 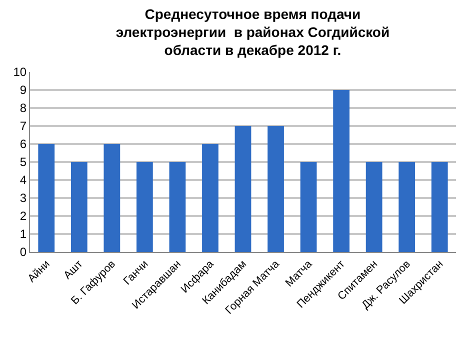 What do you see at coordinates (253, 32) in the screenshot?
I see `chart-title: Среднесуточное время подачи электроэнергии в районах Согдийской области в декабре 2012 г.` at bounding box center [253, 32].